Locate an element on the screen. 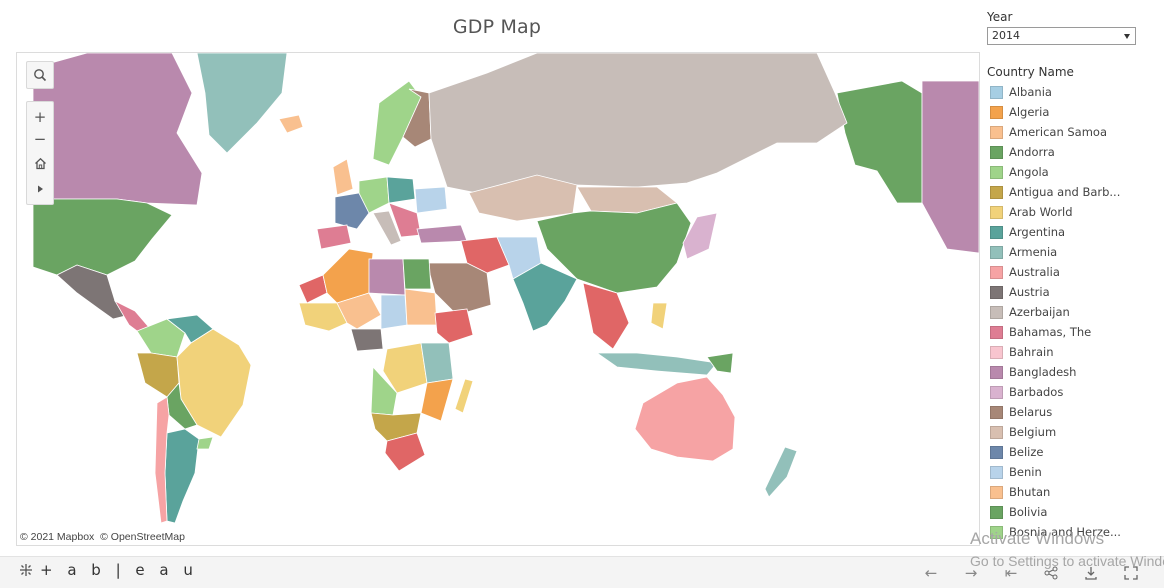 This screenshot has width=1164, height=588. legend-label: American Samoa is located at coordinates (1058, 132).